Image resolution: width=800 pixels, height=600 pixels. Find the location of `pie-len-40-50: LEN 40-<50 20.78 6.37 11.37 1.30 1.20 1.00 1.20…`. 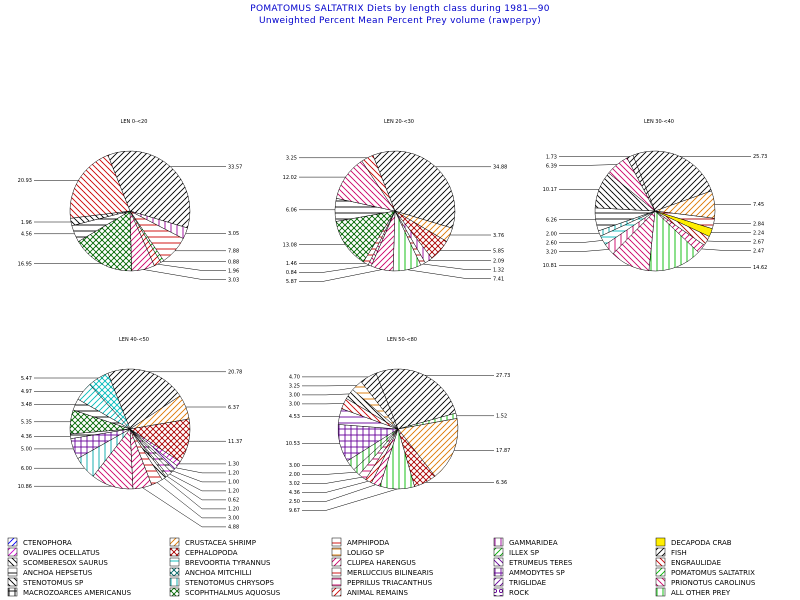

pie-len-40-50: LEN 40-<50 20.78 6.37 11.37 1.30 1.20 1.00 1.20… is located at coordinates (130, 434).